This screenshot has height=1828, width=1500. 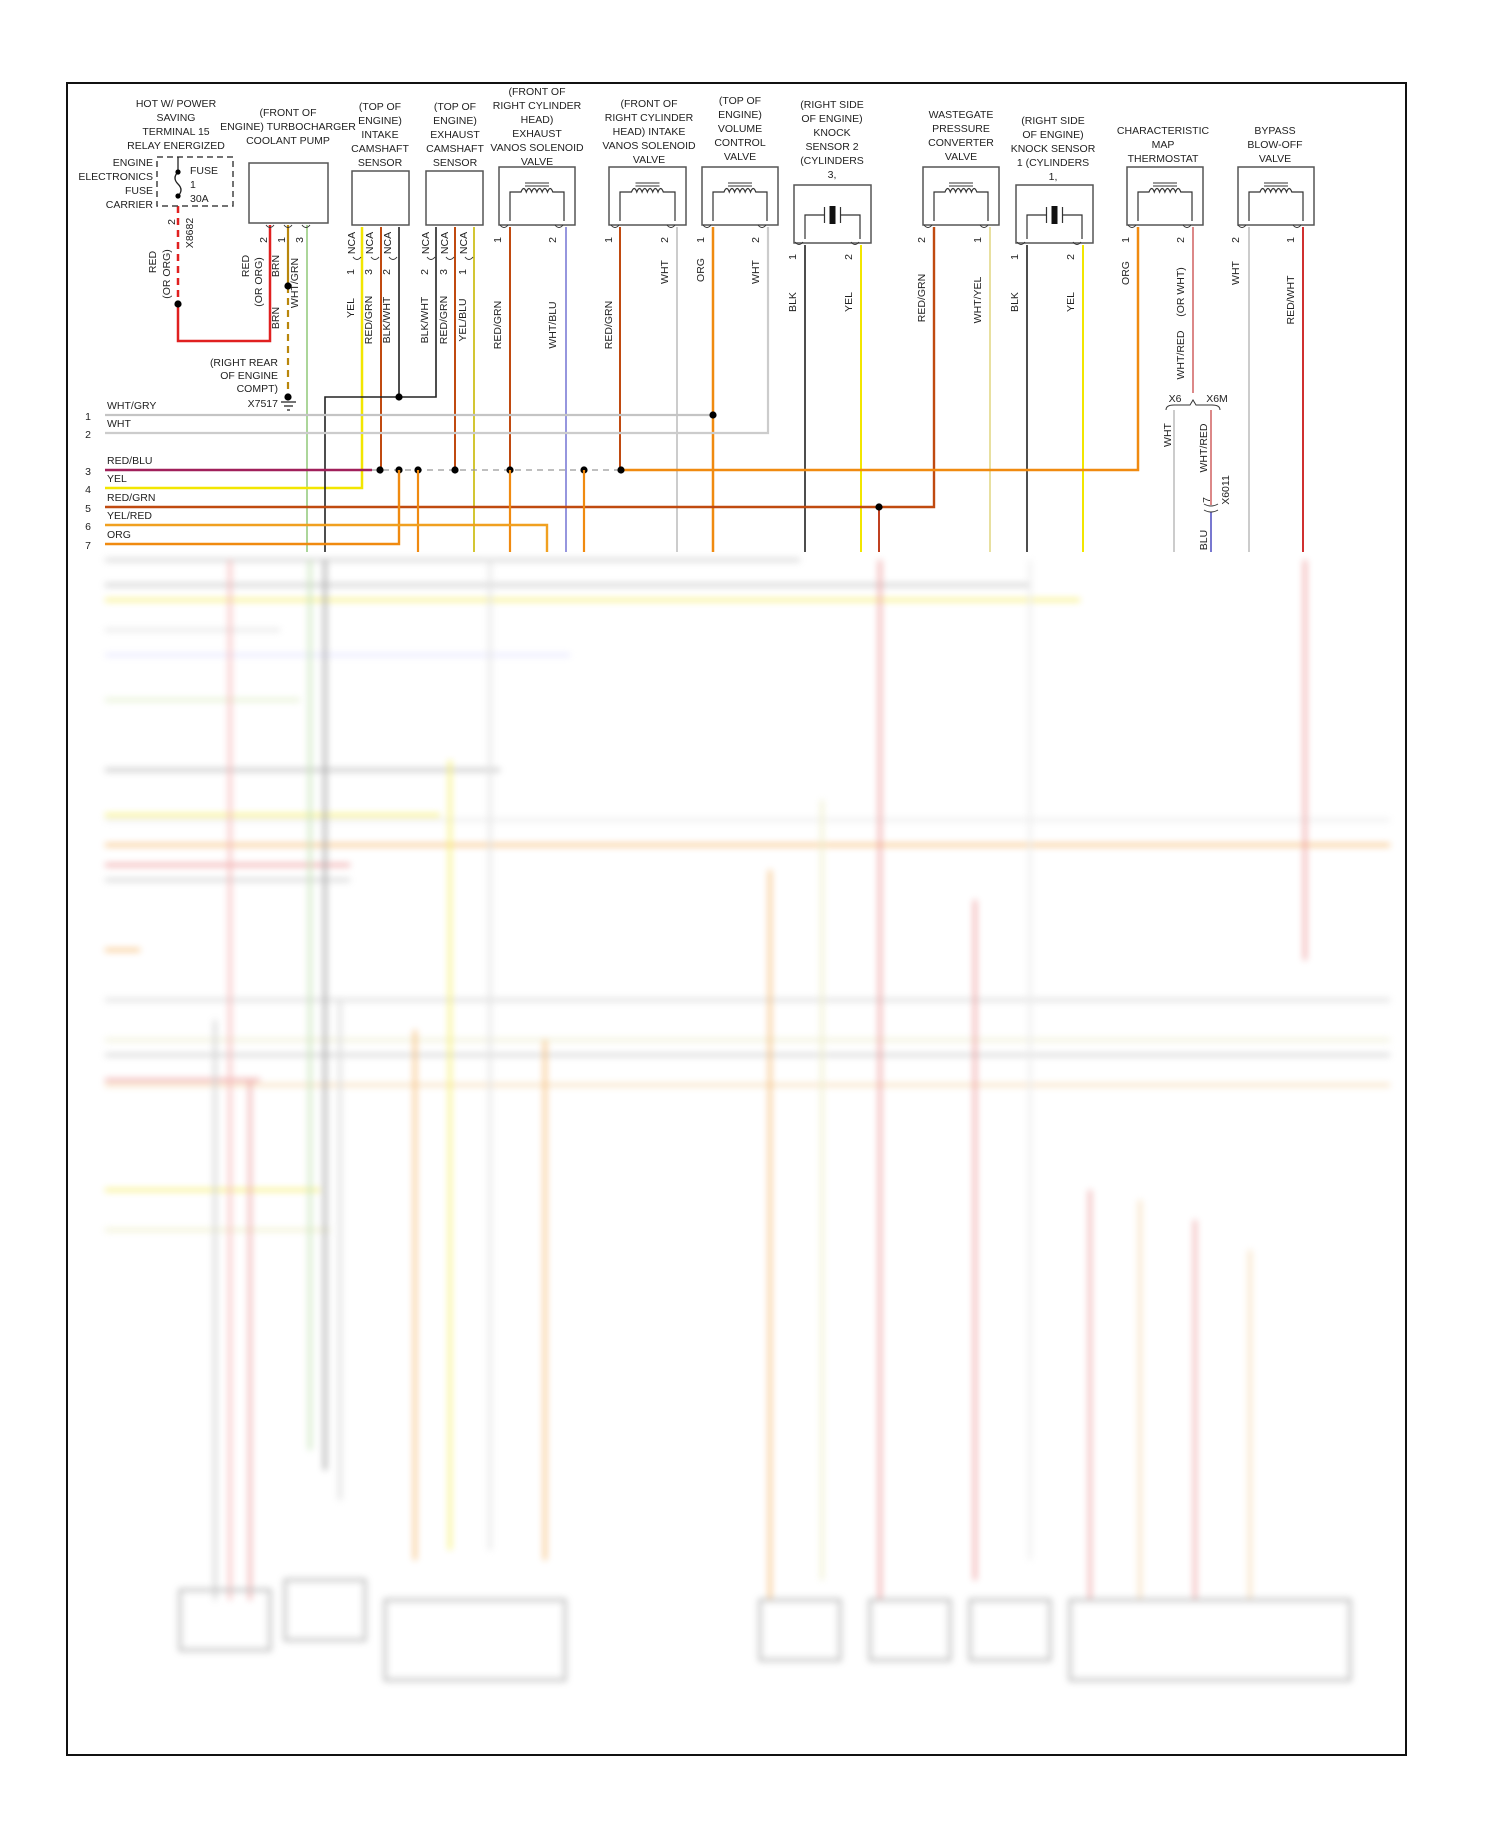 I want to click on turbocharger-coolant-pump-title: ENGINE) TURBOCHARGER, so click(x=288, y=127).